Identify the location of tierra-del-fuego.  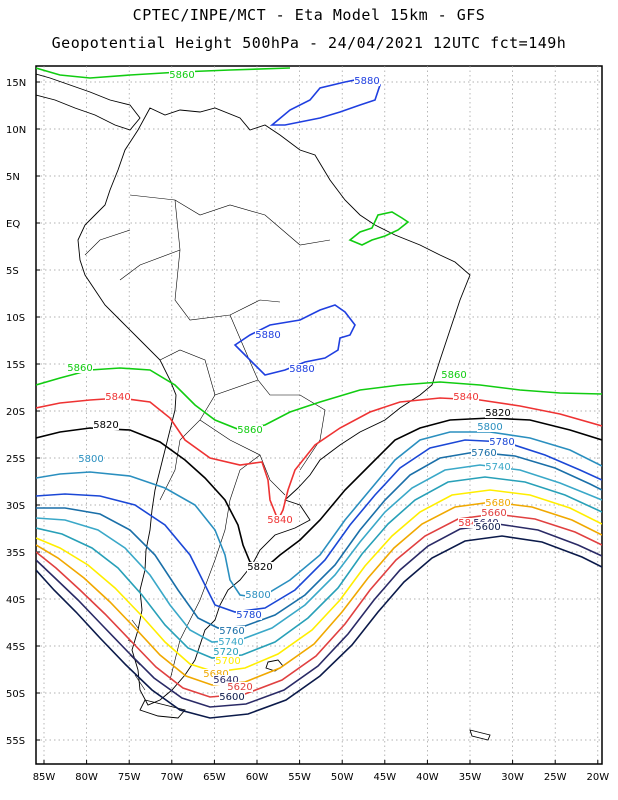
(162, 709).